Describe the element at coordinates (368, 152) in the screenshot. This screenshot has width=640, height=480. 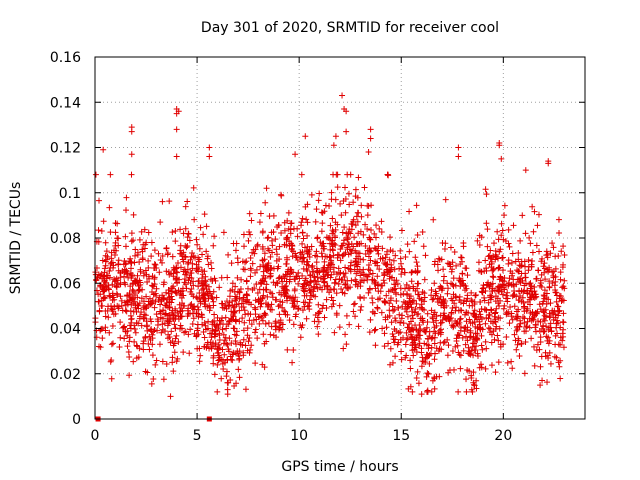
I see `data-point-outlier` at that location.